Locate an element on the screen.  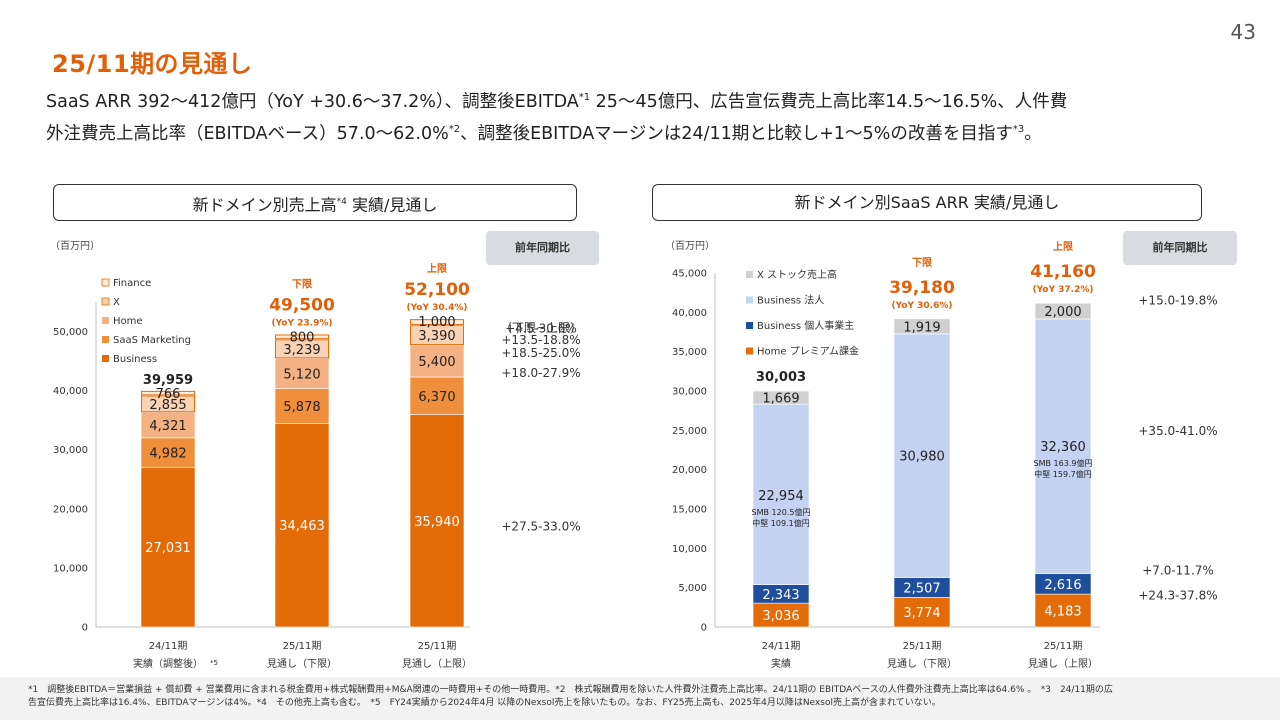
bar-value-label: 2,507 is located at coordinates (921, 588).